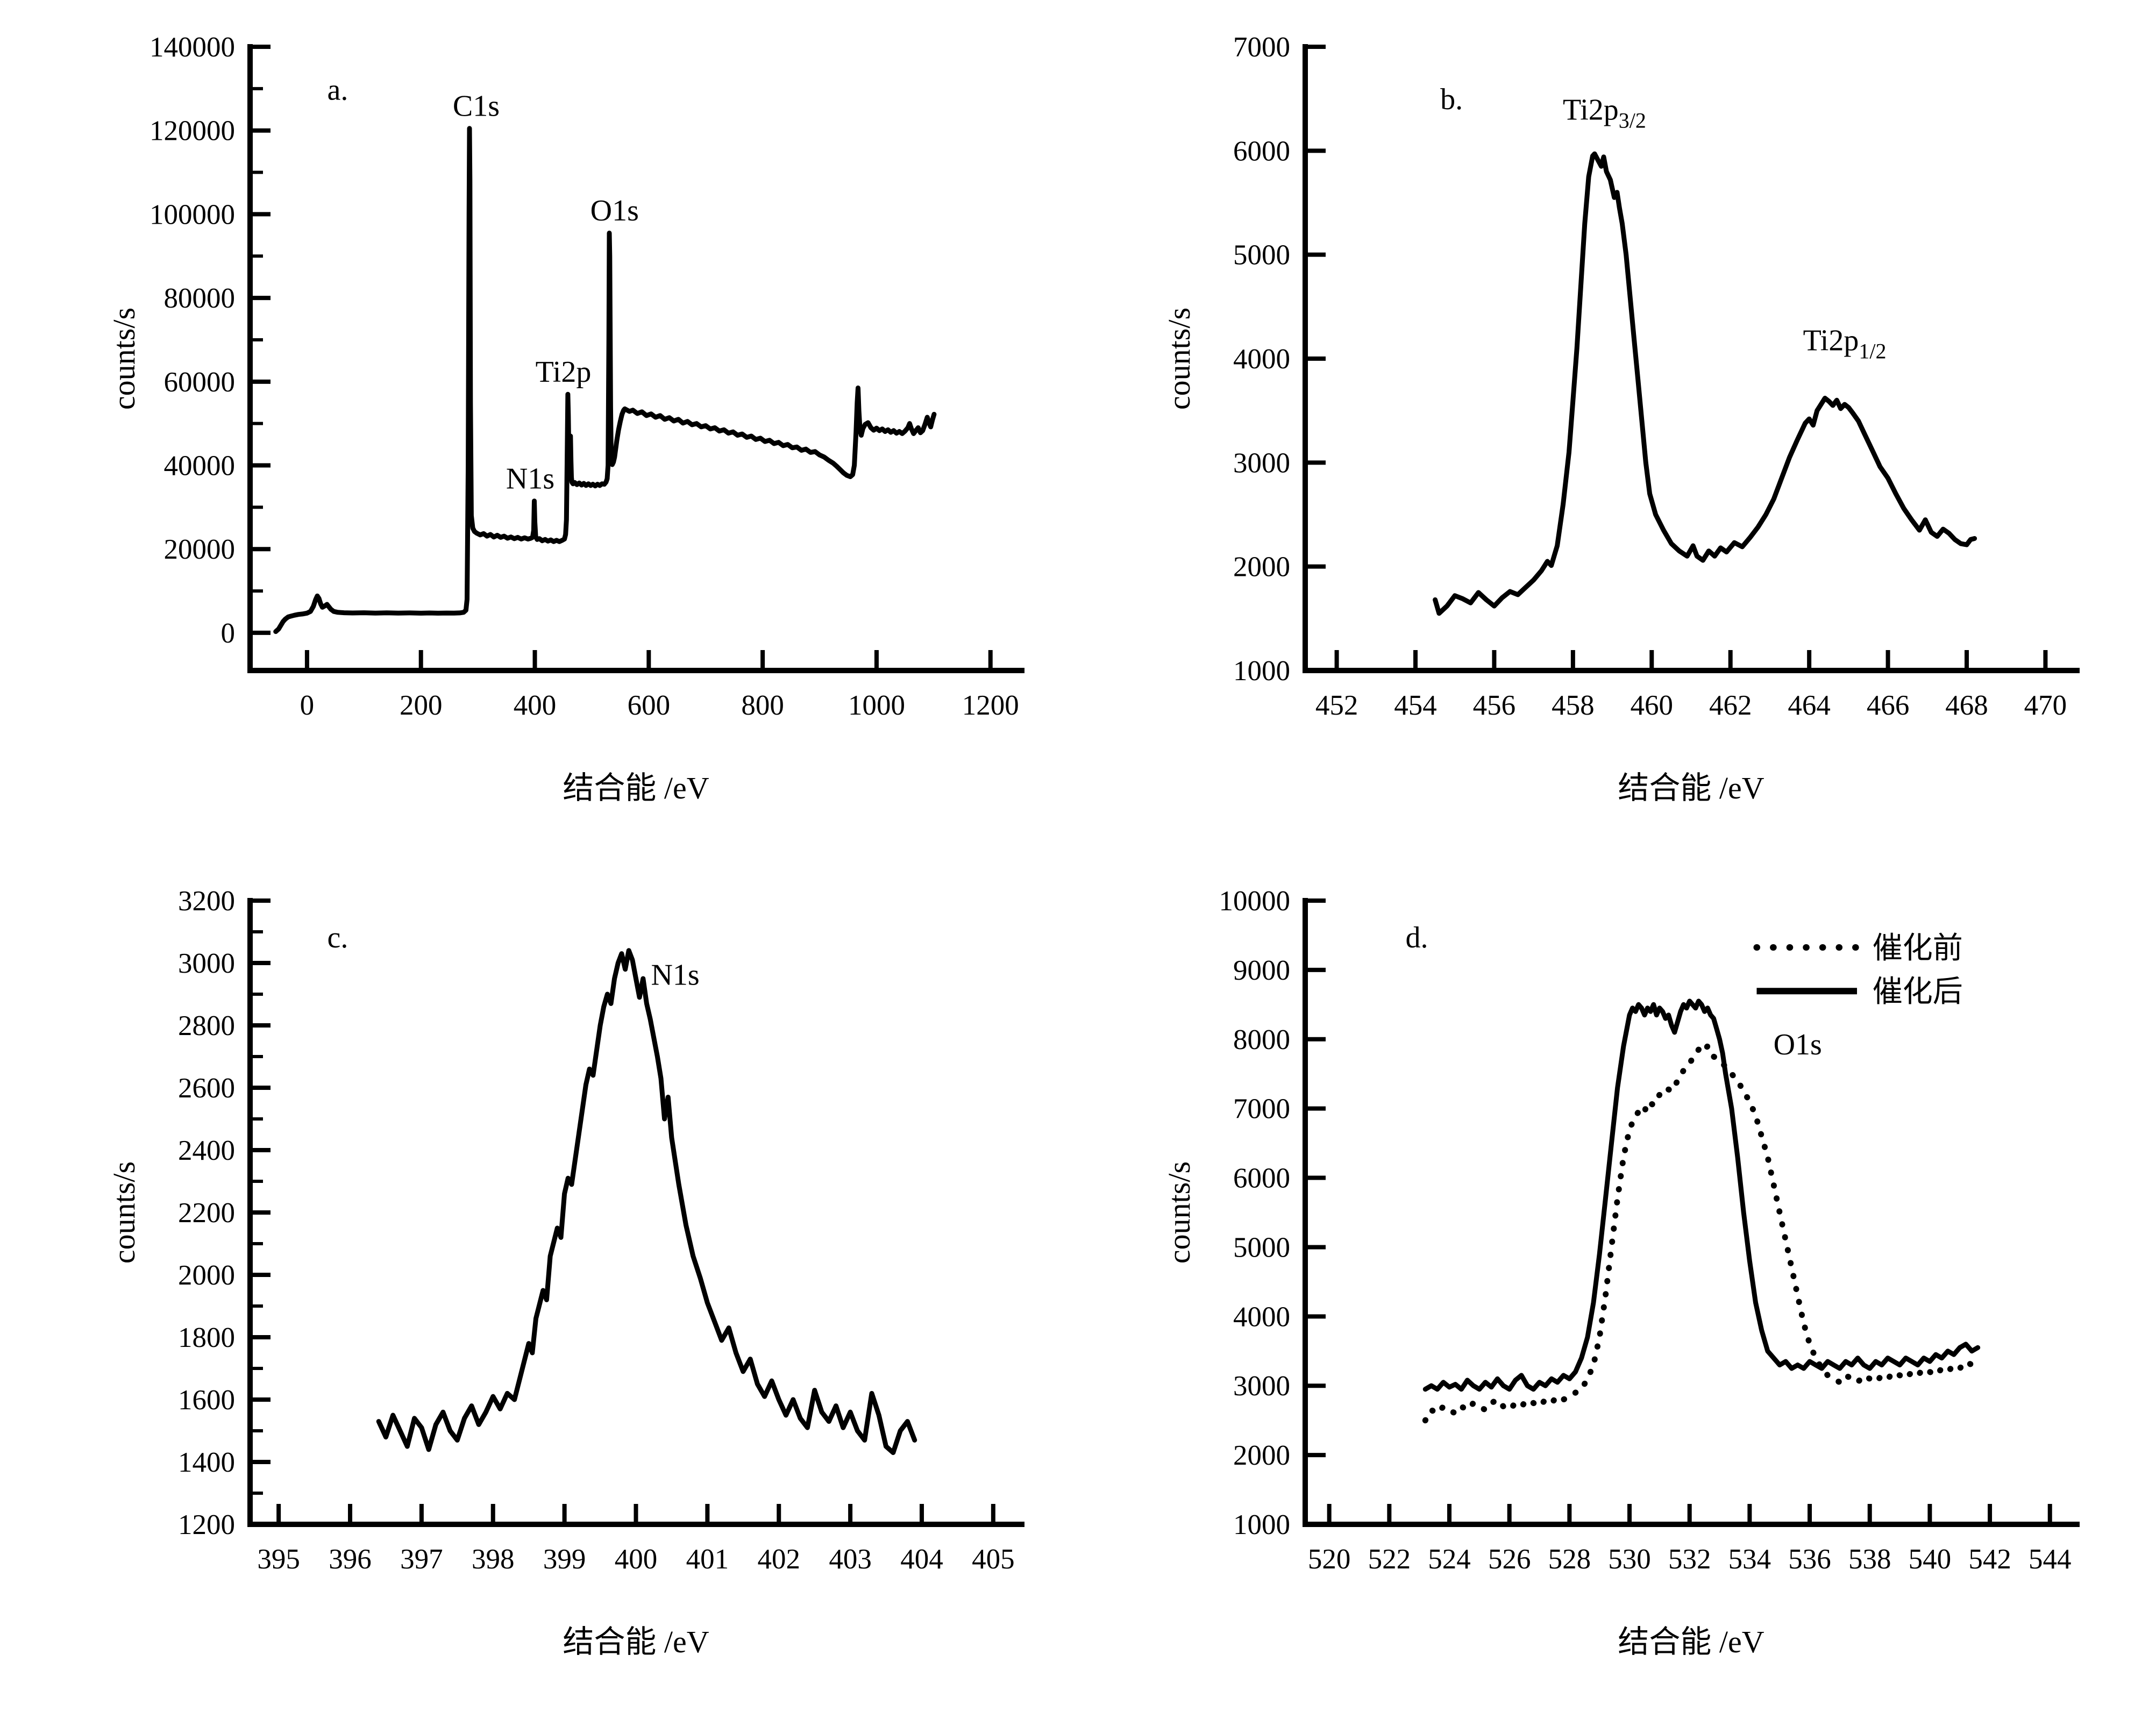 Image resolution: width=2156 pixels, height=1712 pixels. Describe the element at coordinates (876, 705) in the screenshot. I see `x-tick-label: 1000` at that location.